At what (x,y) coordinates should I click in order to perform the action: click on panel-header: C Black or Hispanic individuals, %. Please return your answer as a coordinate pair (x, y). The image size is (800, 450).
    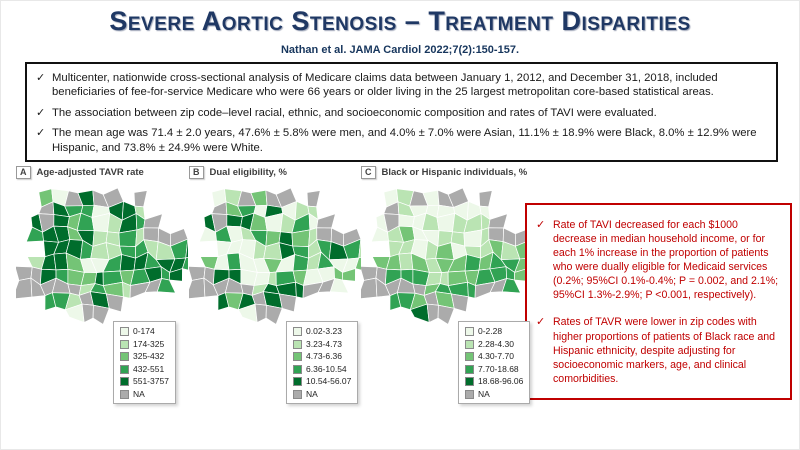
    Looking at the image, I should click on (447, 172).